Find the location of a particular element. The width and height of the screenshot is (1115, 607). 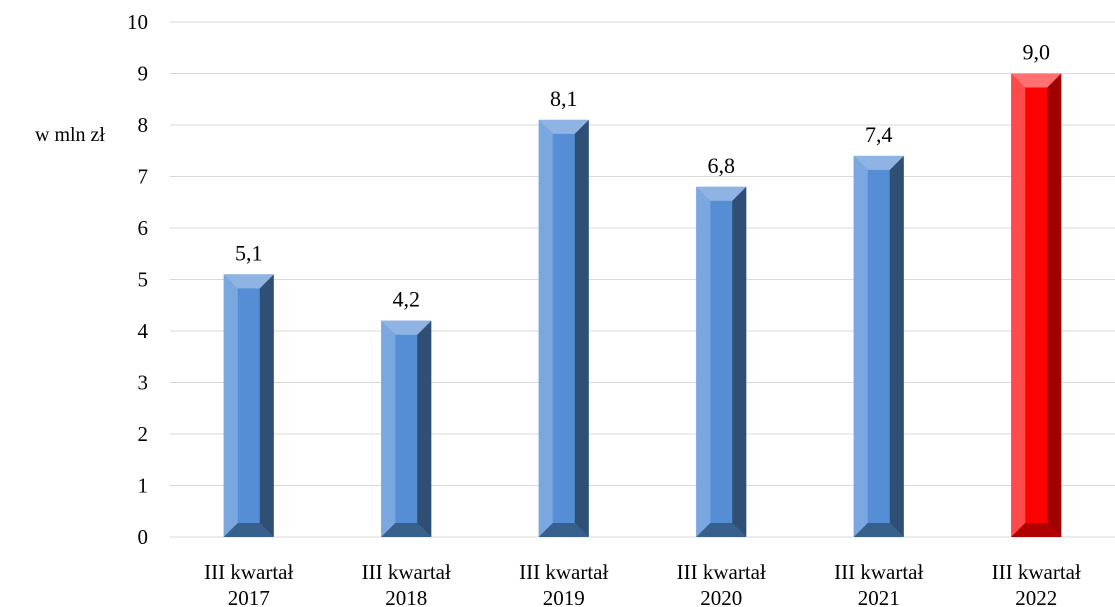

x-tick-line: 2021 is located at coordinates (879, 596).